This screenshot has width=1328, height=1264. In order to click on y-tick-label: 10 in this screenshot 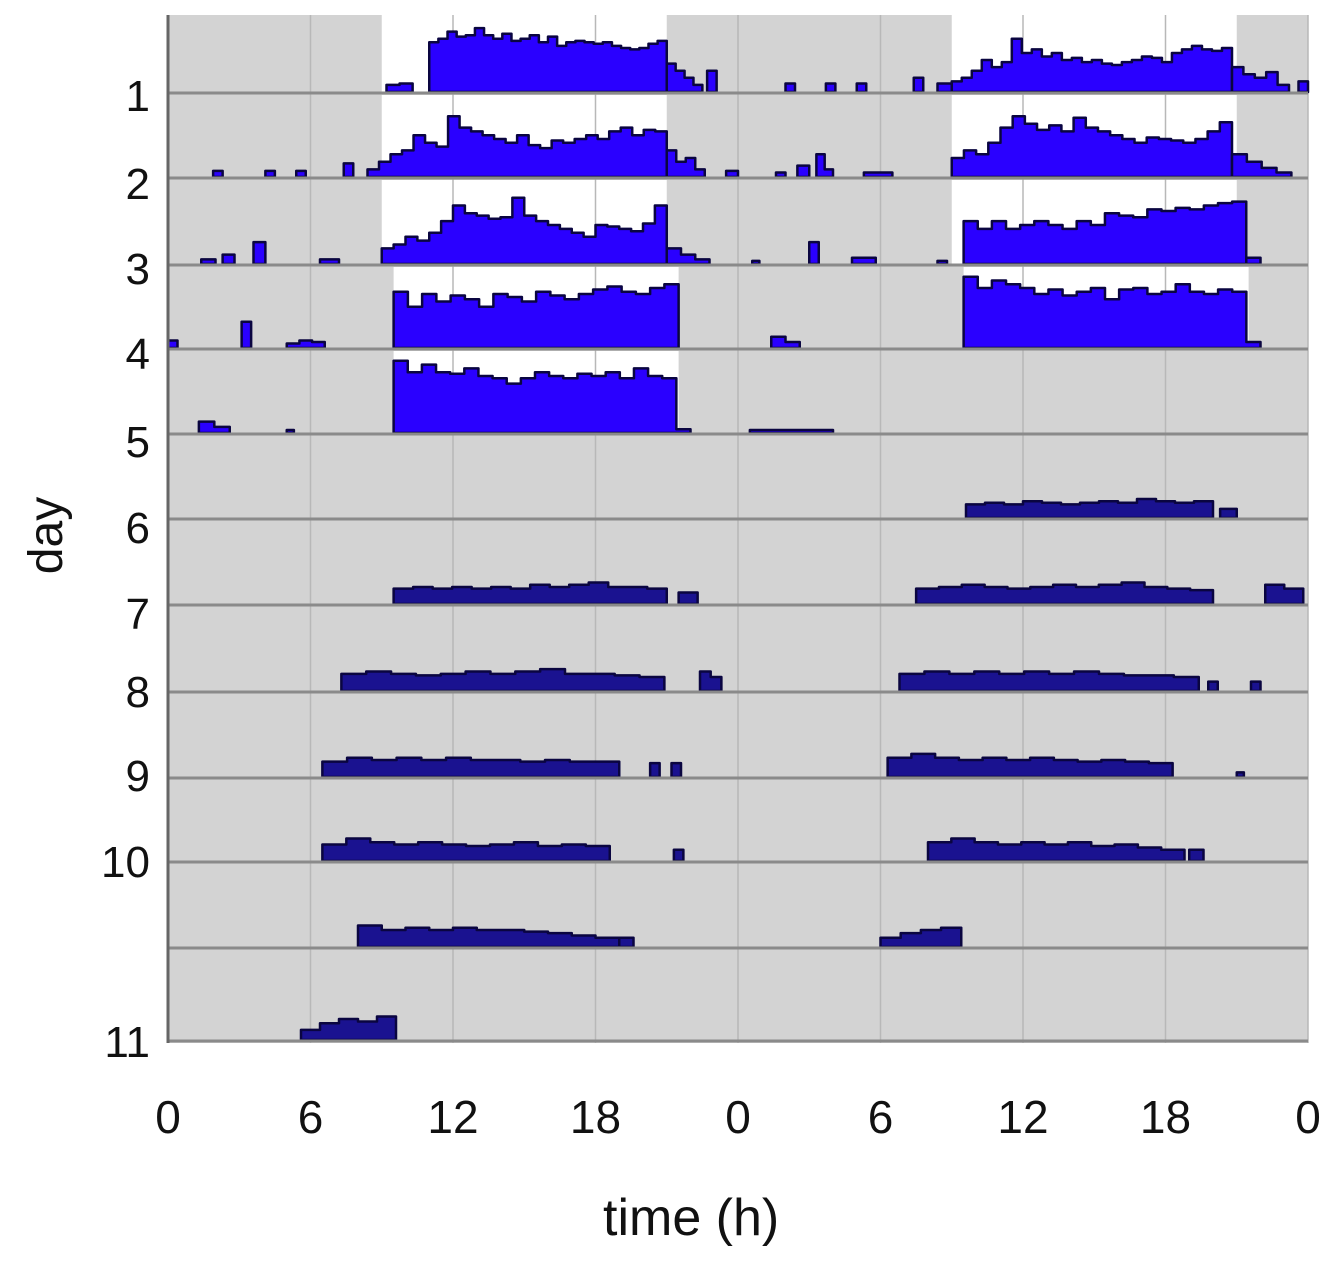, I will do `click(125, 862)`.